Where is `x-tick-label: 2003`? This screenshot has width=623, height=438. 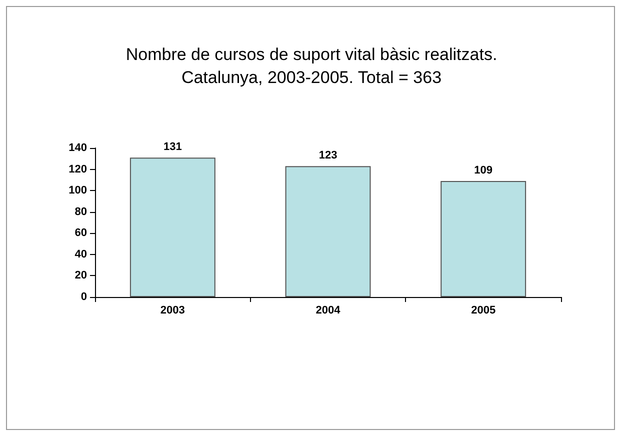
x-tick-label: 2003 is located at coordinates (172, 310).